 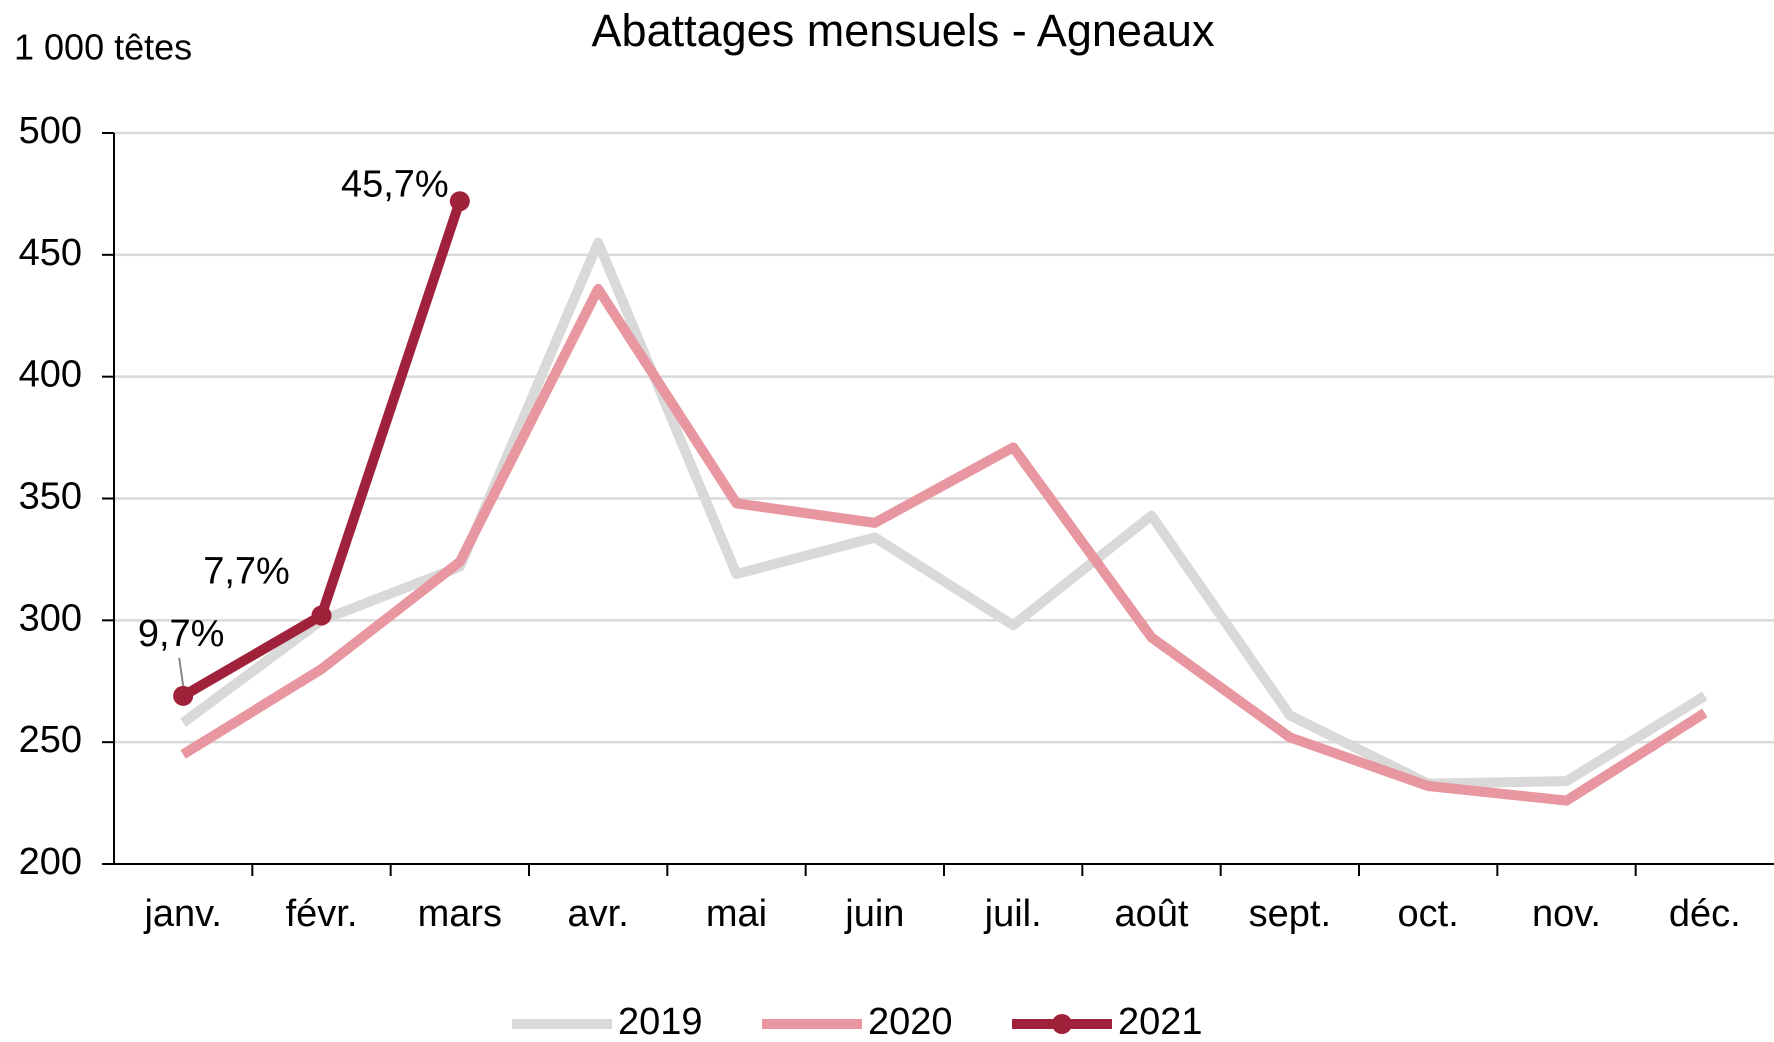 I want to click on annotation: 9,7%, so click(x=181, y=634).